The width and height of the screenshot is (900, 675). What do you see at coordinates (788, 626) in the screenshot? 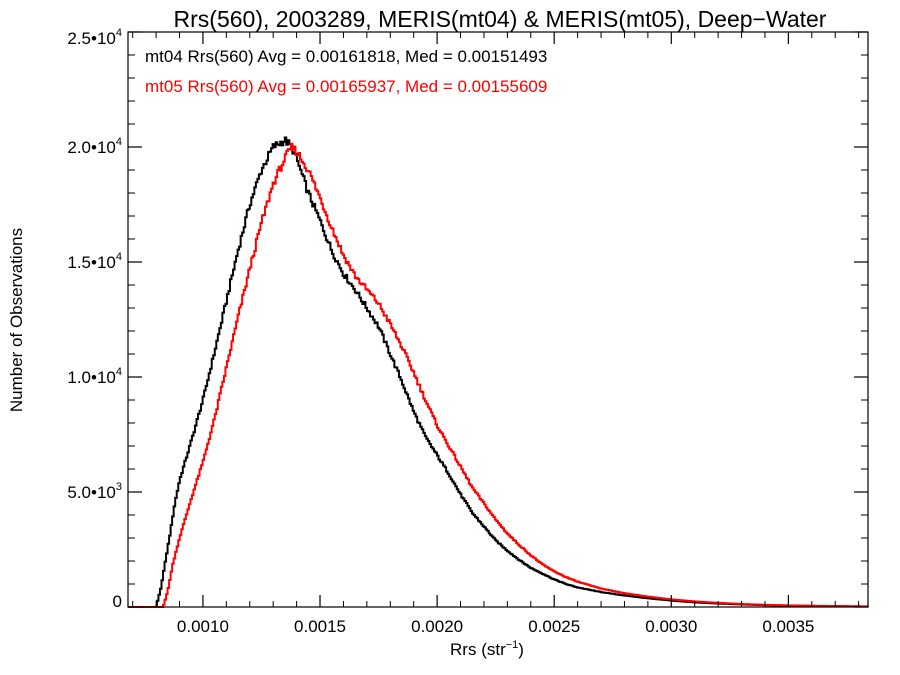
I see `x-tick-label: 0.0035` at bounding box center [788, 626].